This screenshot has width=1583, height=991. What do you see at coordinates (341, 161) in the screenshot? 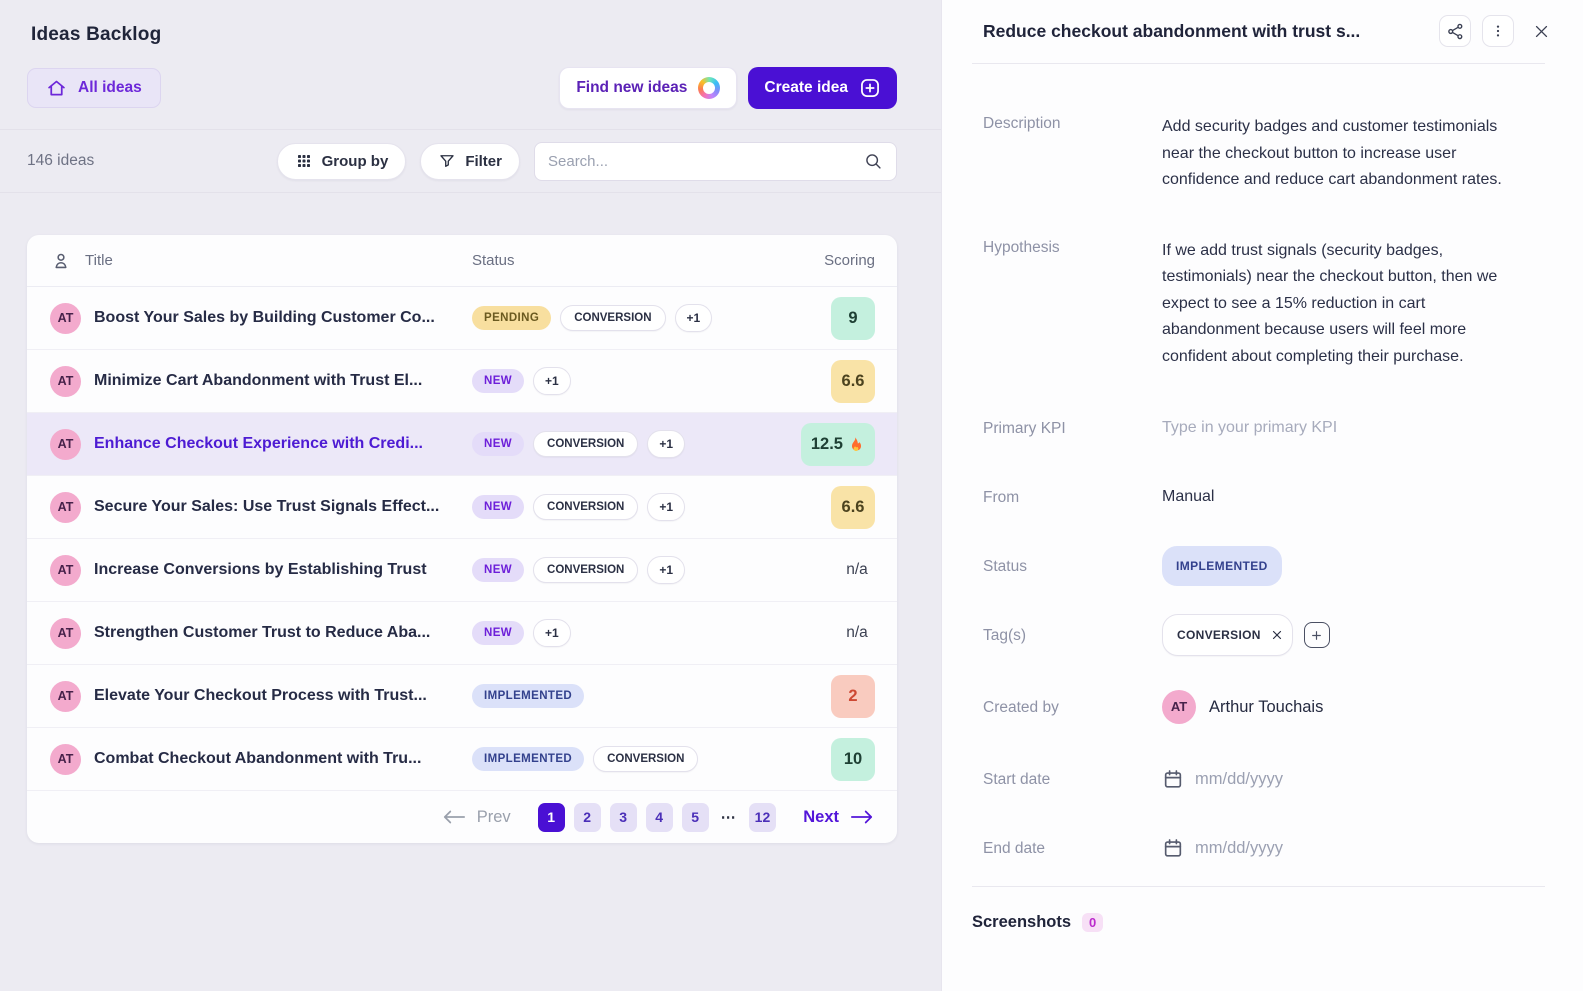
I see `group-by-button: Group by` at bounding box center [341, 161].